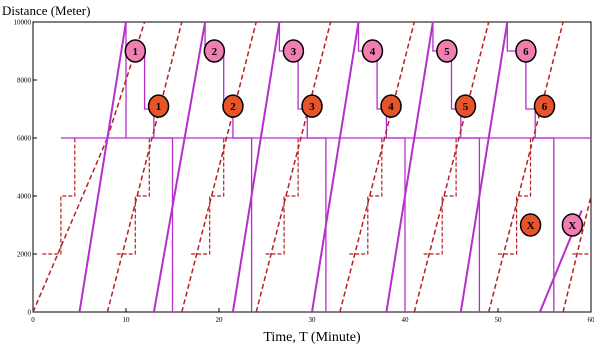  I want to click on pink-badge-label: 6, so click(526, 52).